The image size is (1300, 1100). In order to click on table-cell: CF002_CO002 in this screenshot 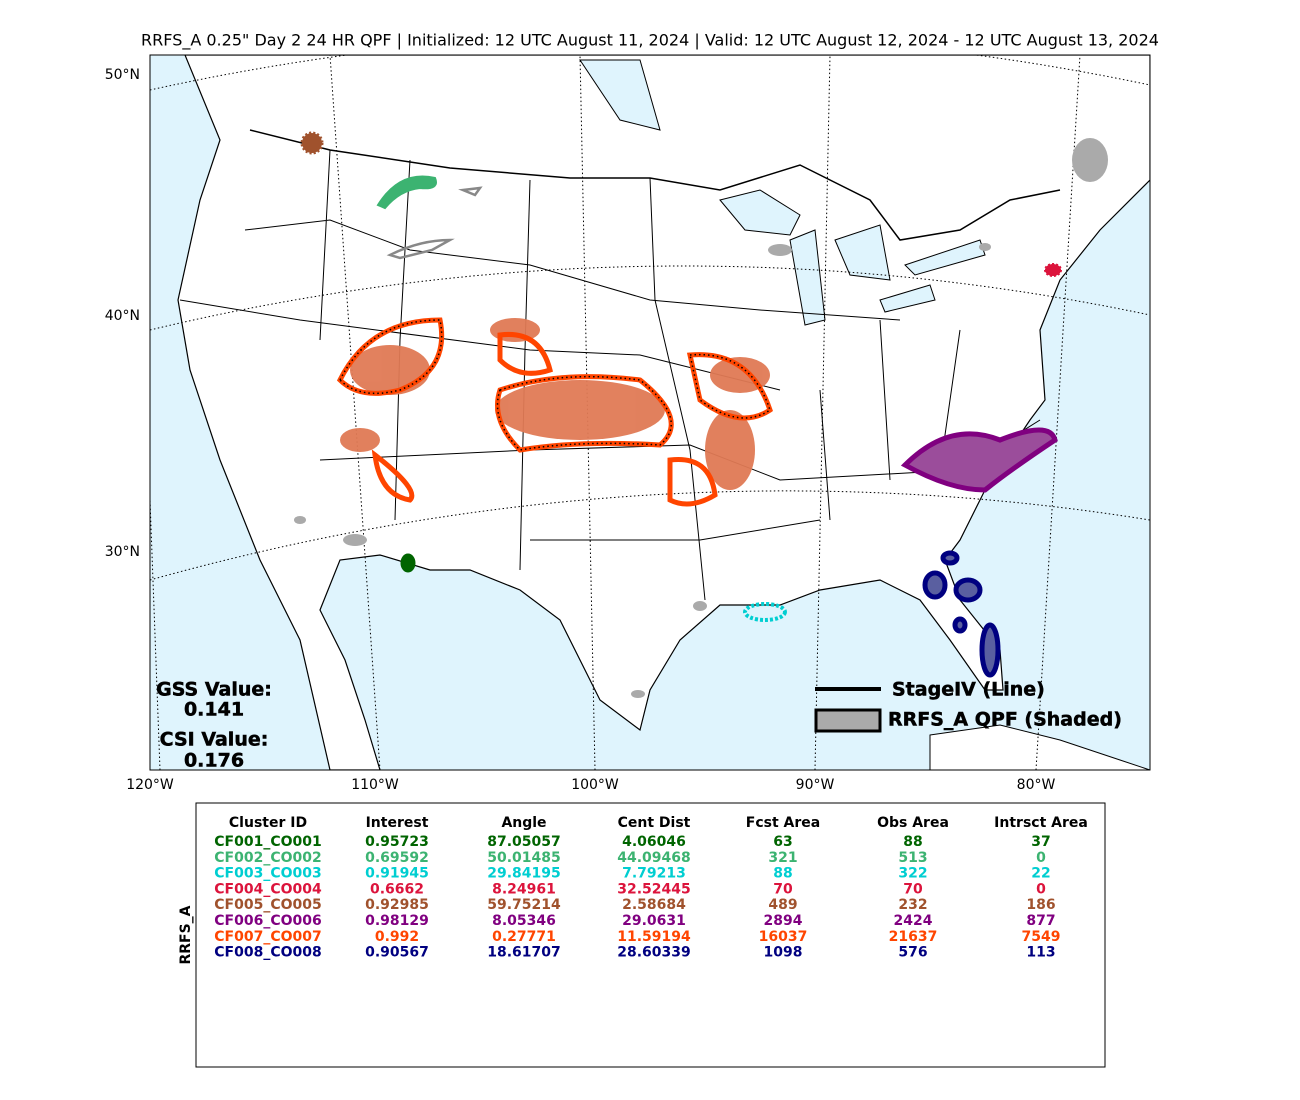, I will do `click(267, 858)`.